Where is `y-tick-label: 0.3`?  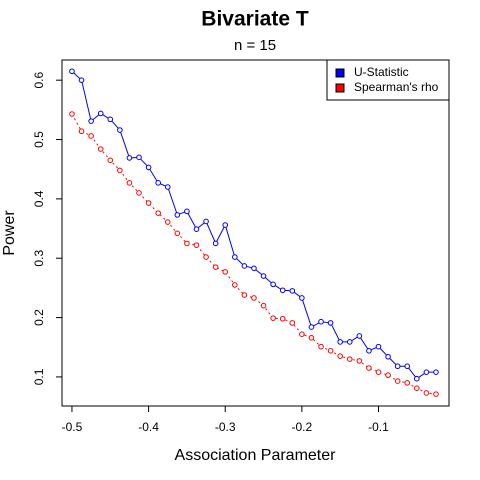
y-tick-label: 0.3 is located at coordinates (39, 258).